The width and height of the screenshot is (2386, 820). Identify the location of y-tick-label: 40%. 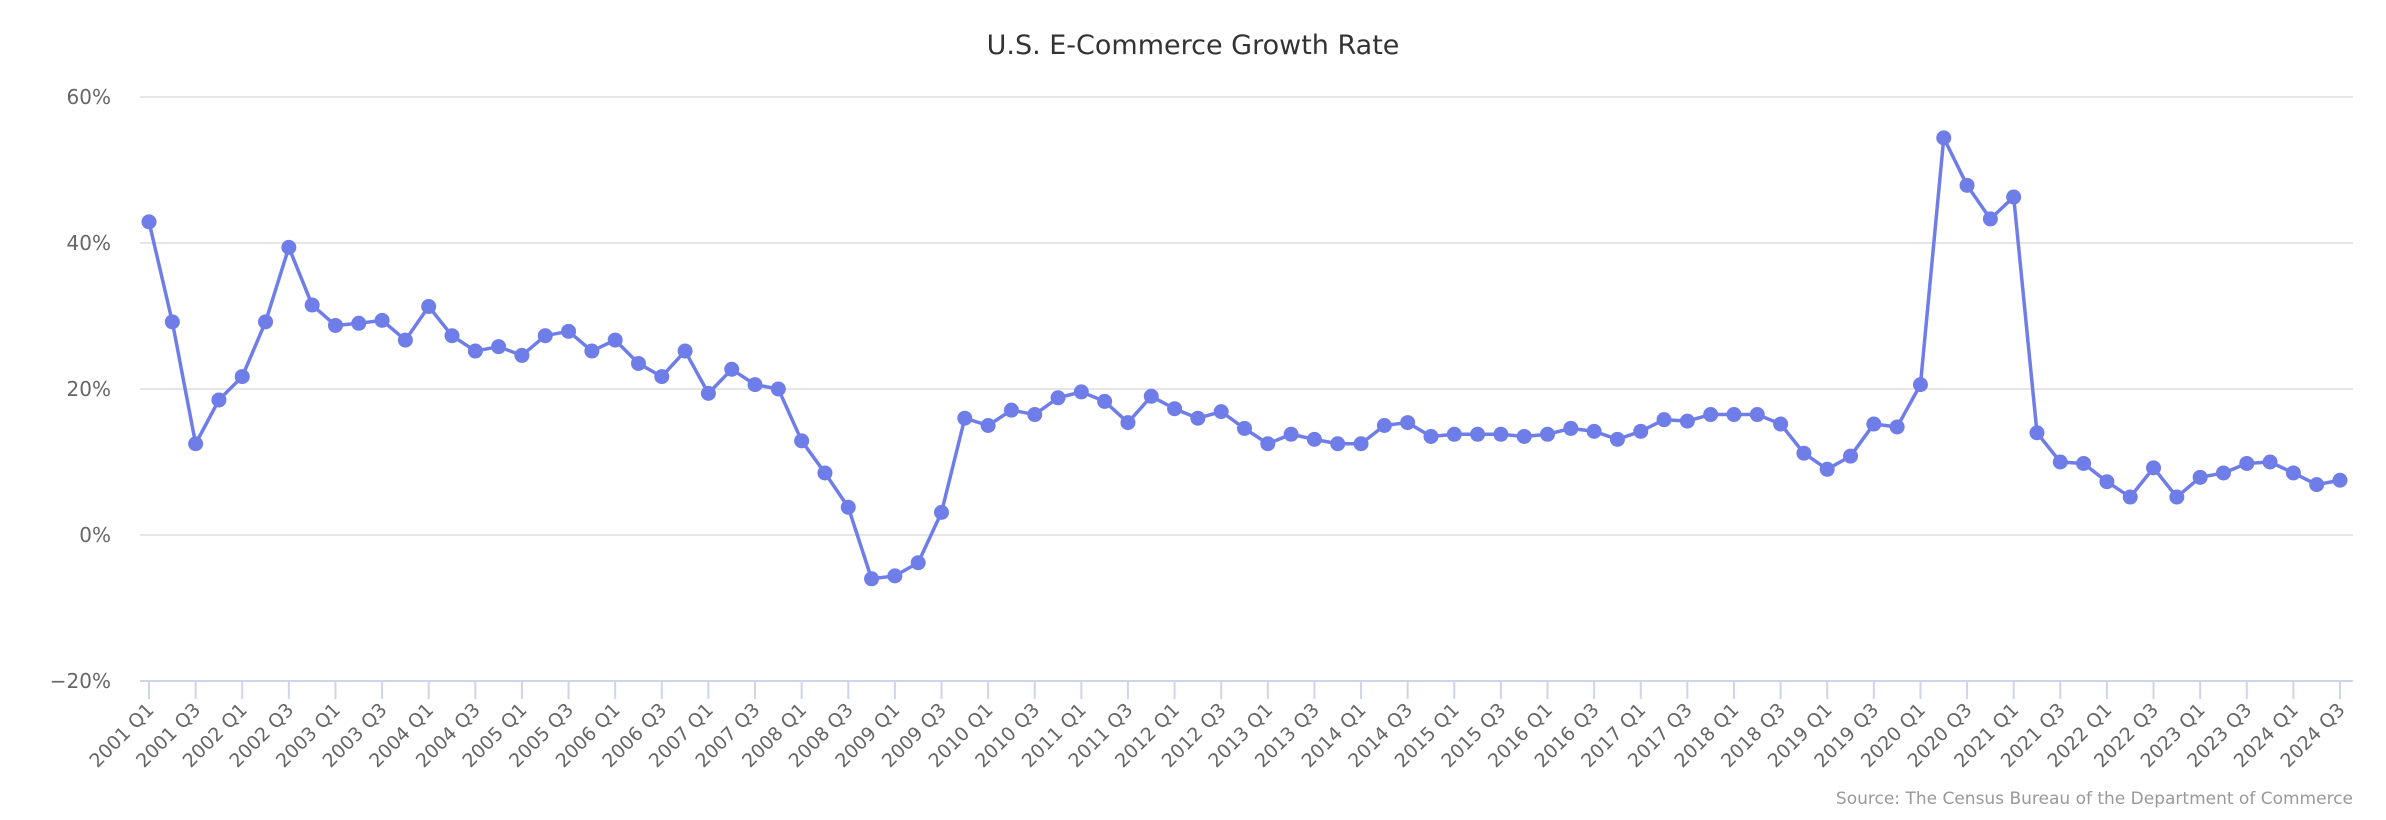
(89, 243).